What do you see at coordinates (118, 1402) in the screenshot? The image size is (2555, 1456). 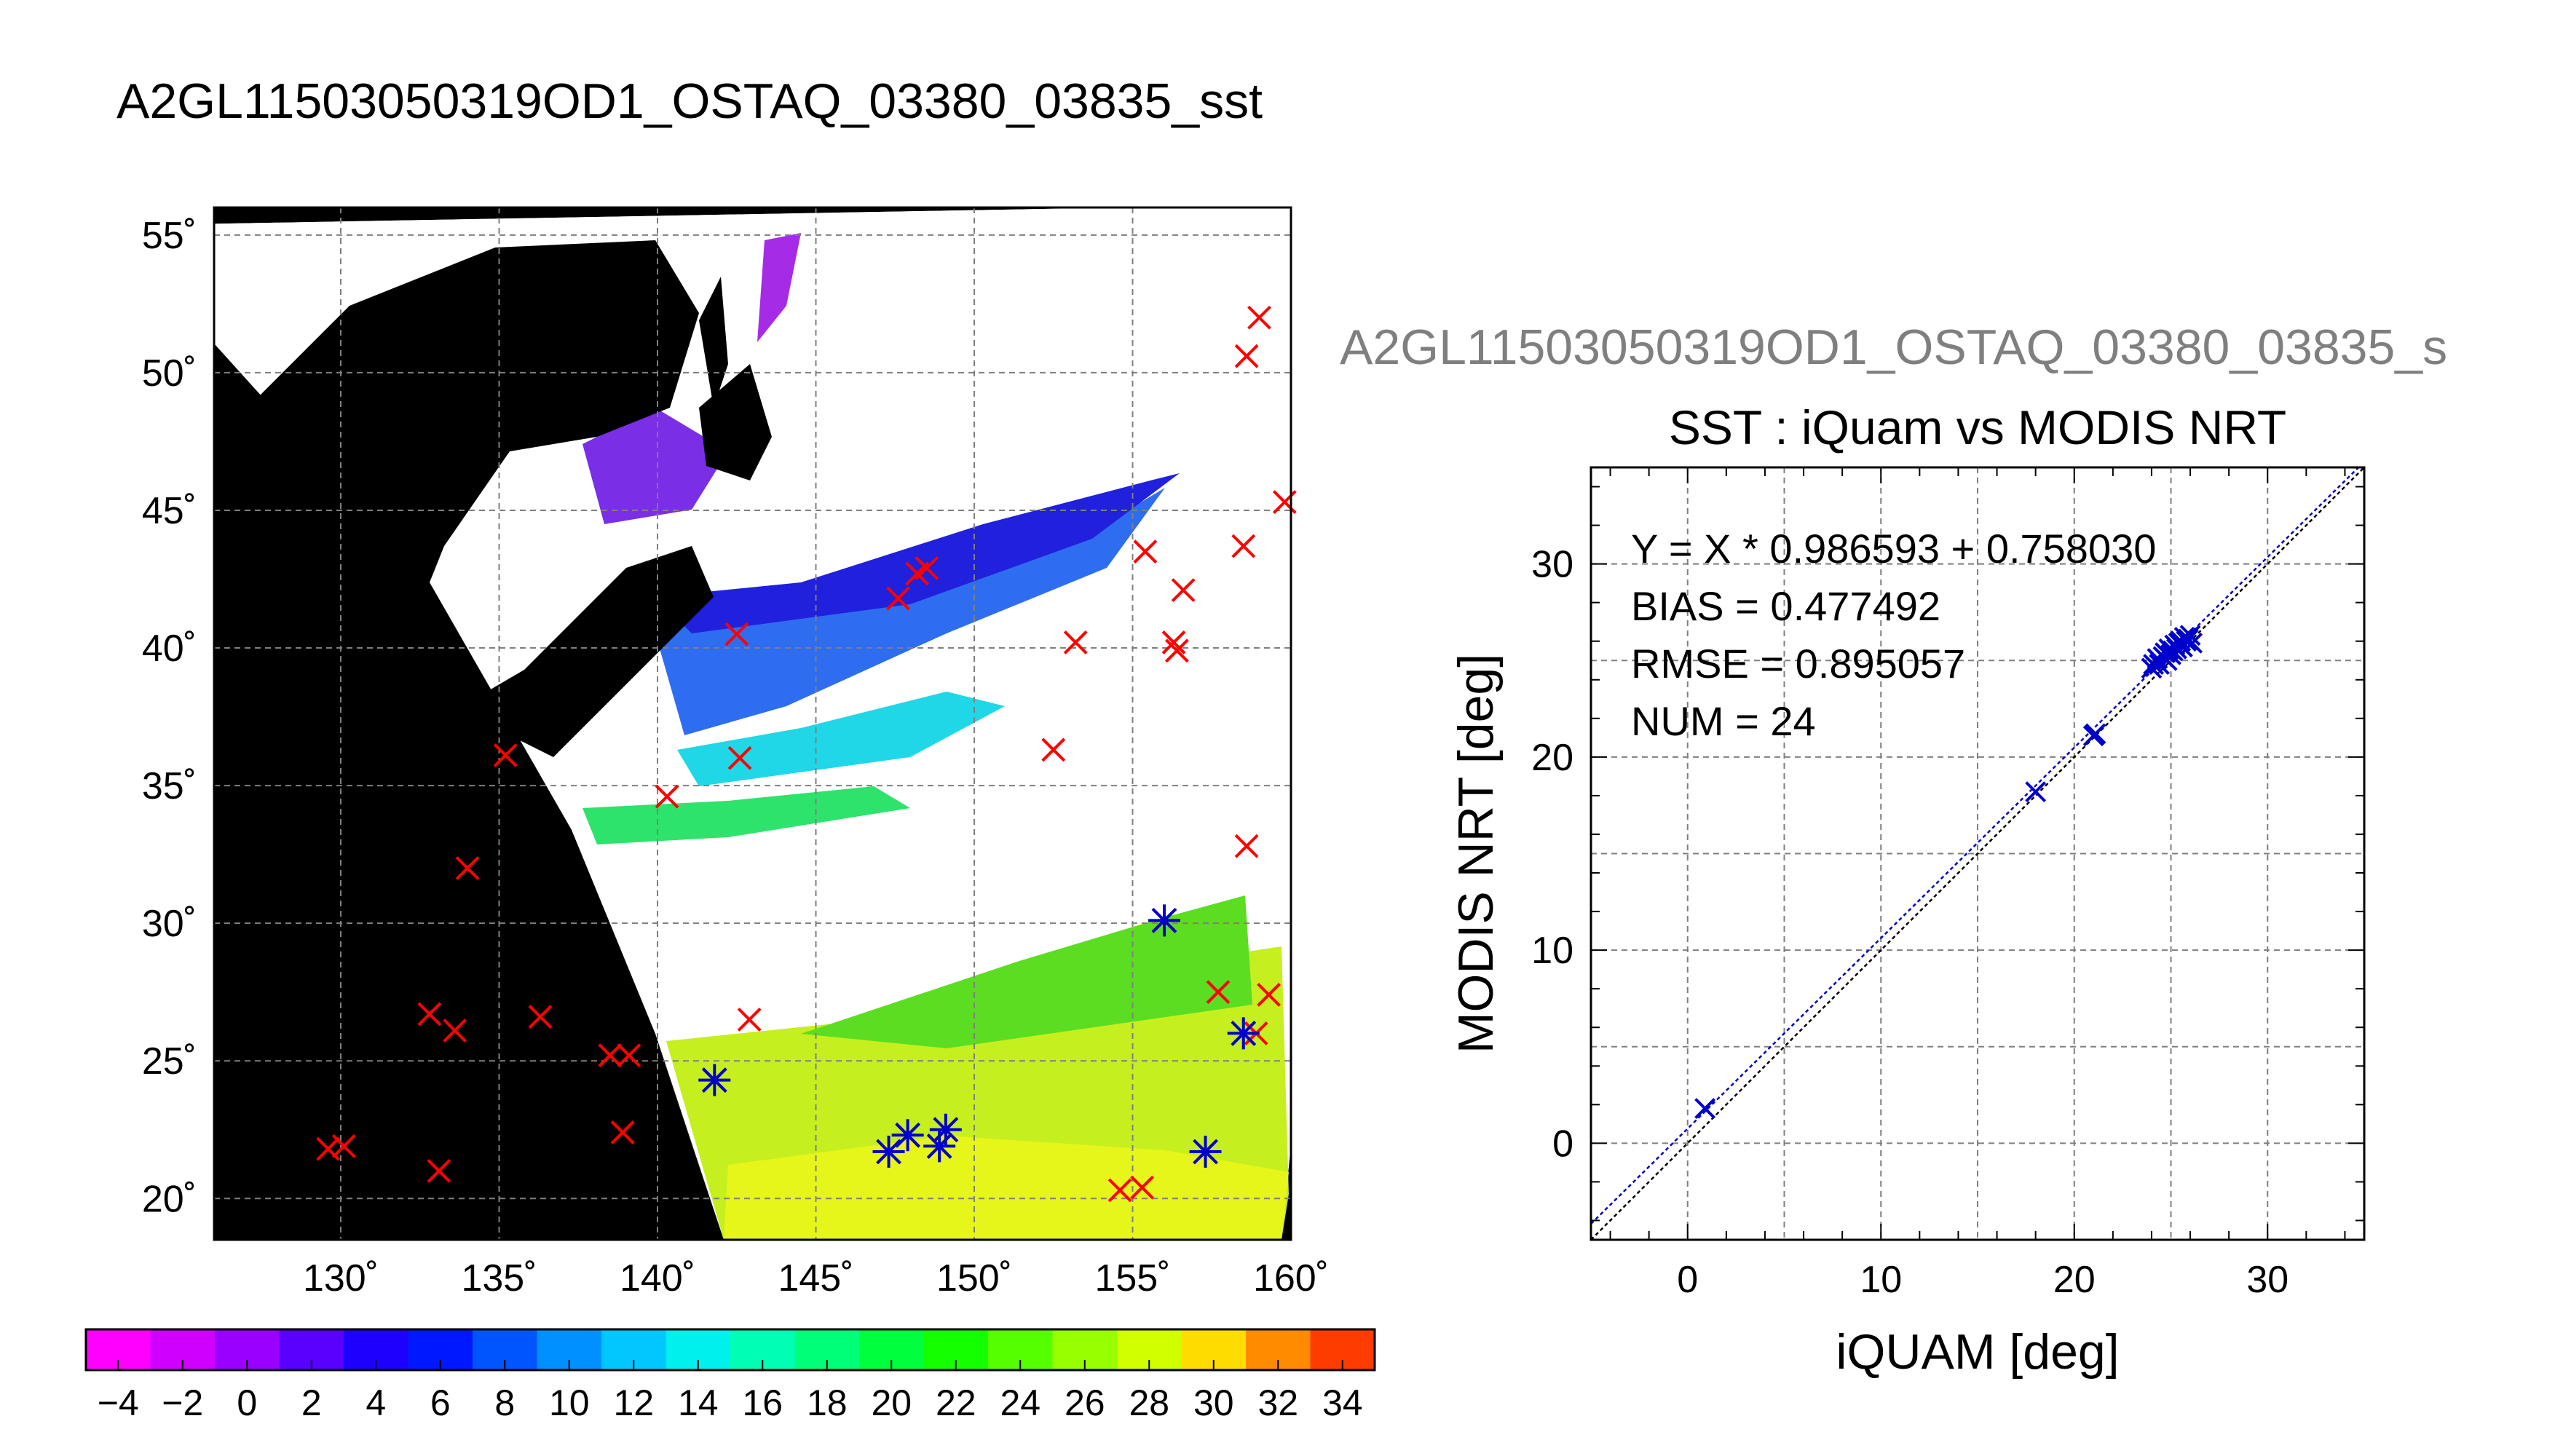 I see `colorbar-tick-label: −4` at bounding box center [118, 1402].